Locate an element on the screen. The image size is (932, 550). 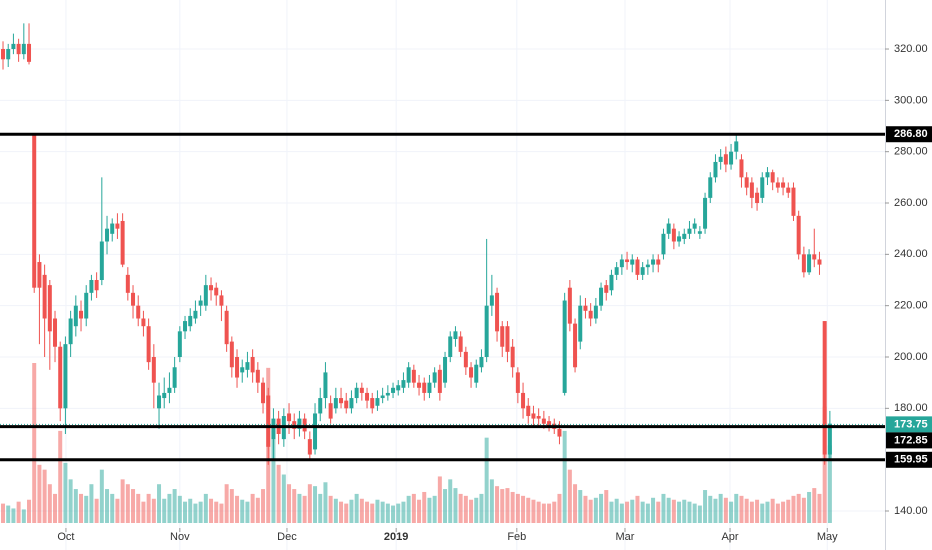
y-tick-label: 300.00 is located at coordinates (911, 100).